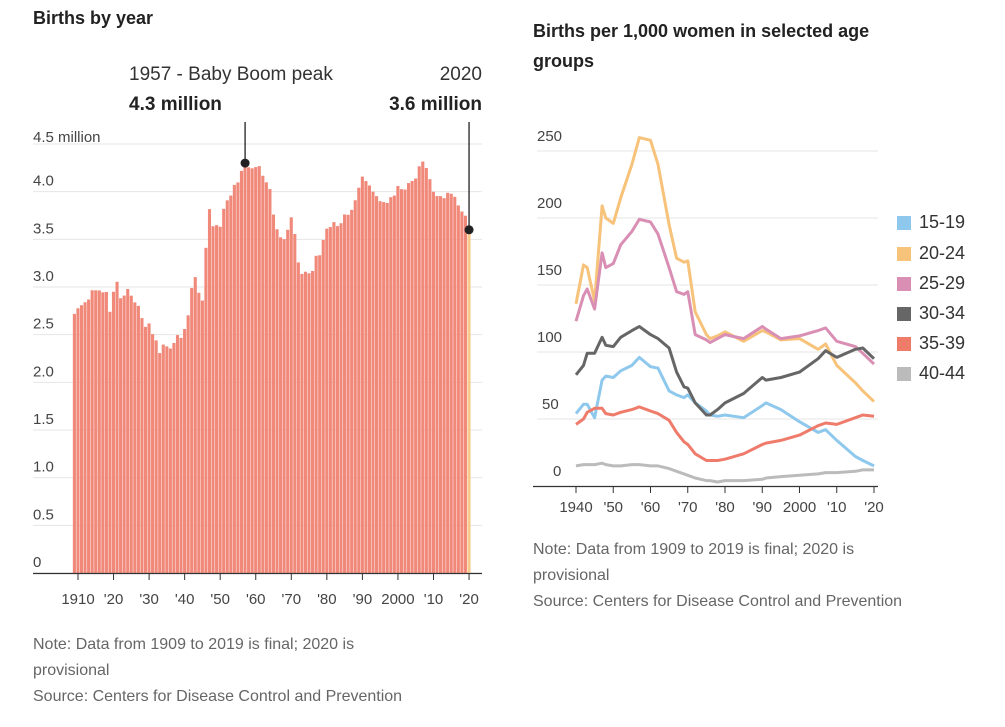 The height and width of the screenshot is (727, 1005). What do you see at coordinates (177, 454) in the screenshot?
I see `bar-1938` at bounding box center [177, 454].